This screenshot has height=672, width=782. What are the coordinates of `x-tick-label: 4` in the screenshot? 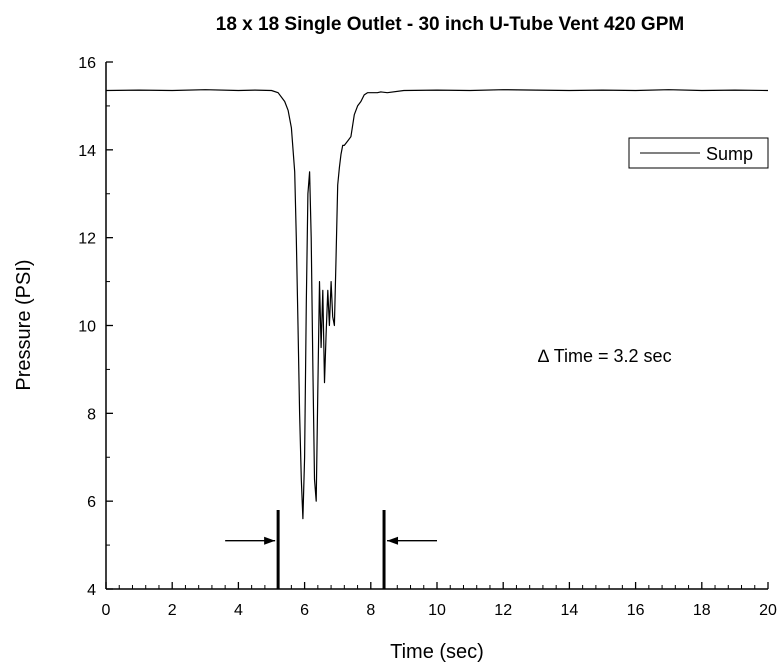 It's located at (238, 610).